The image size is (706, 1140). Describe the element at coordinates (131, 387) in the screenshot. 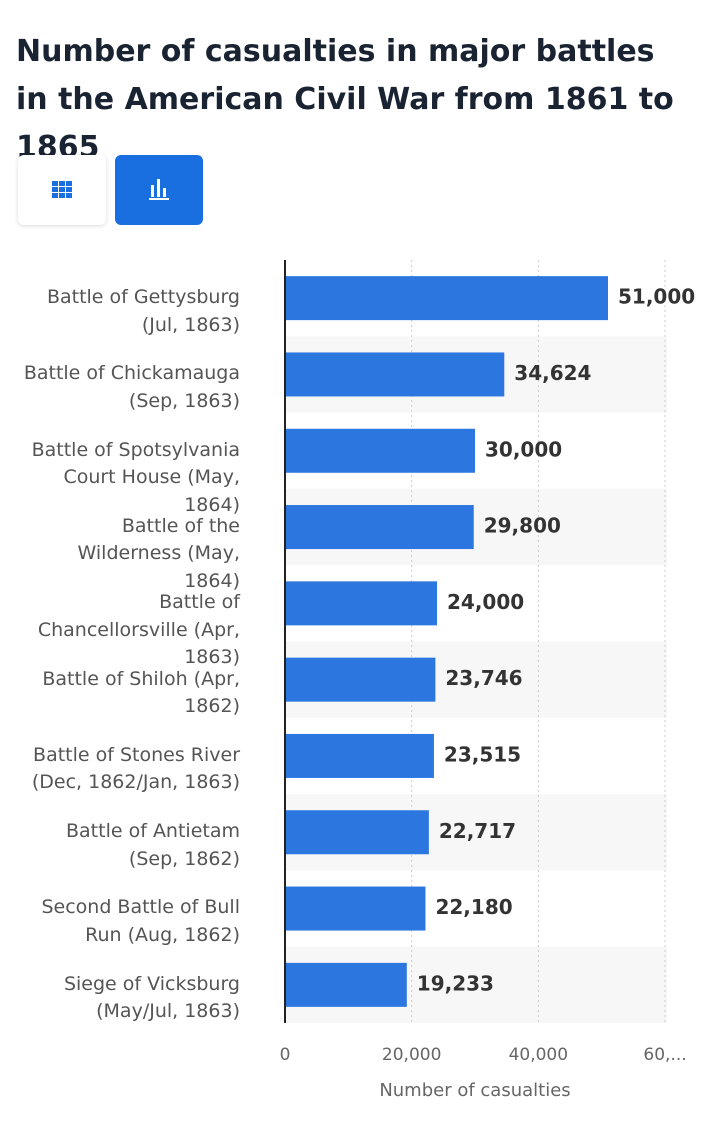

I see `y-tick-label: Battle of Chickamauga (Sep, 1863)` at that location.